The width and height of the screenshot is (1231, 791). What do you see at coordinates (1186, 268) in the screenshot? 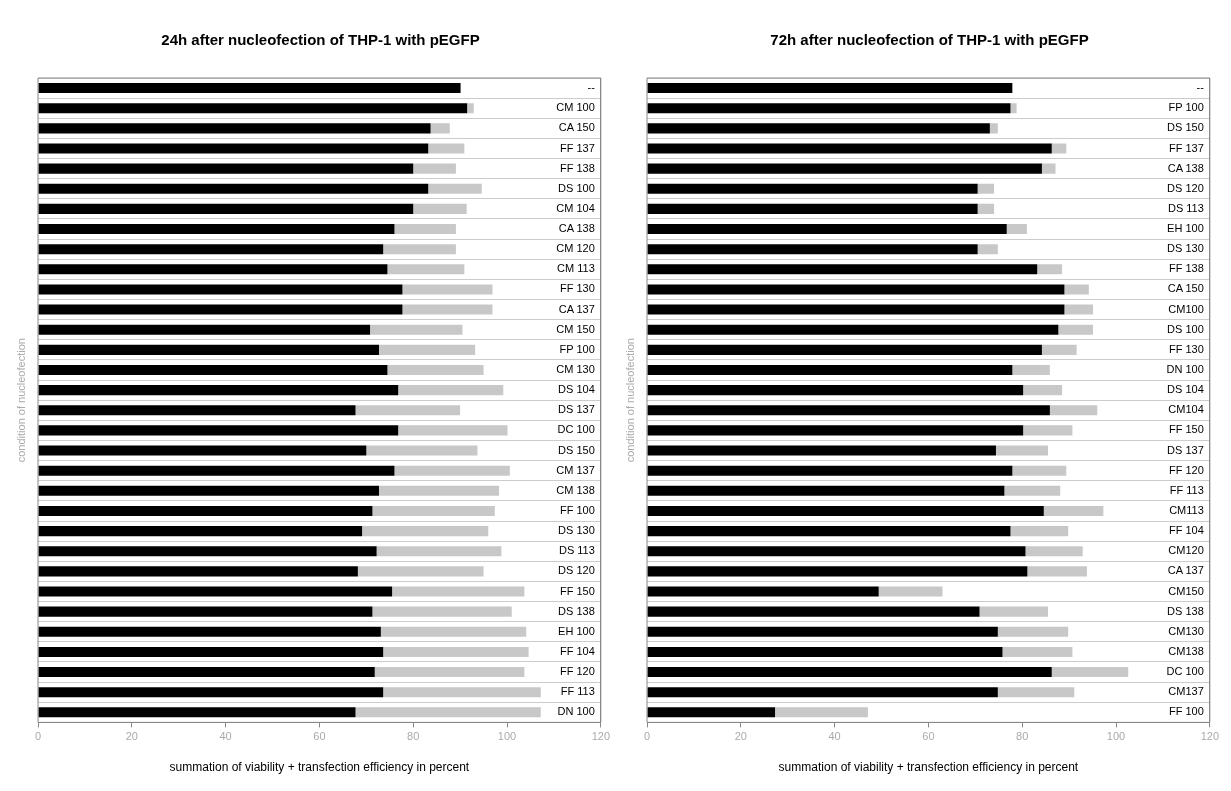
I see `y-tick-label: FF 138` at bounding box center [1186, 268].